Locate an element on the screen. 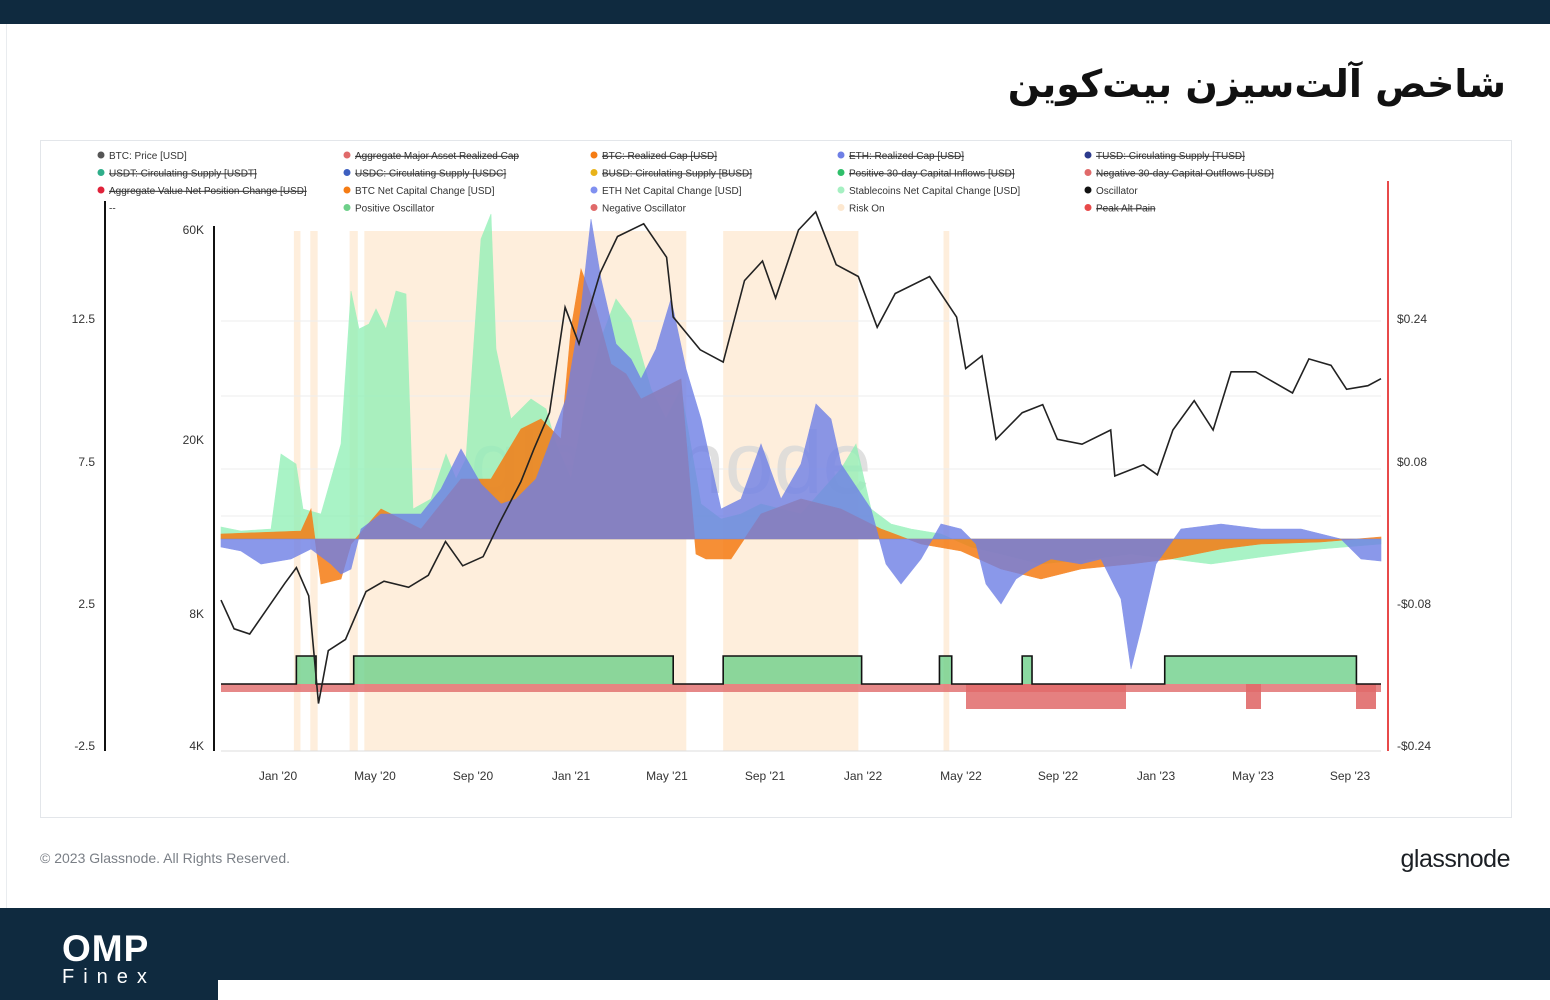  oscillator-tick-label: 7.5 is located at coordinates (86, 462).